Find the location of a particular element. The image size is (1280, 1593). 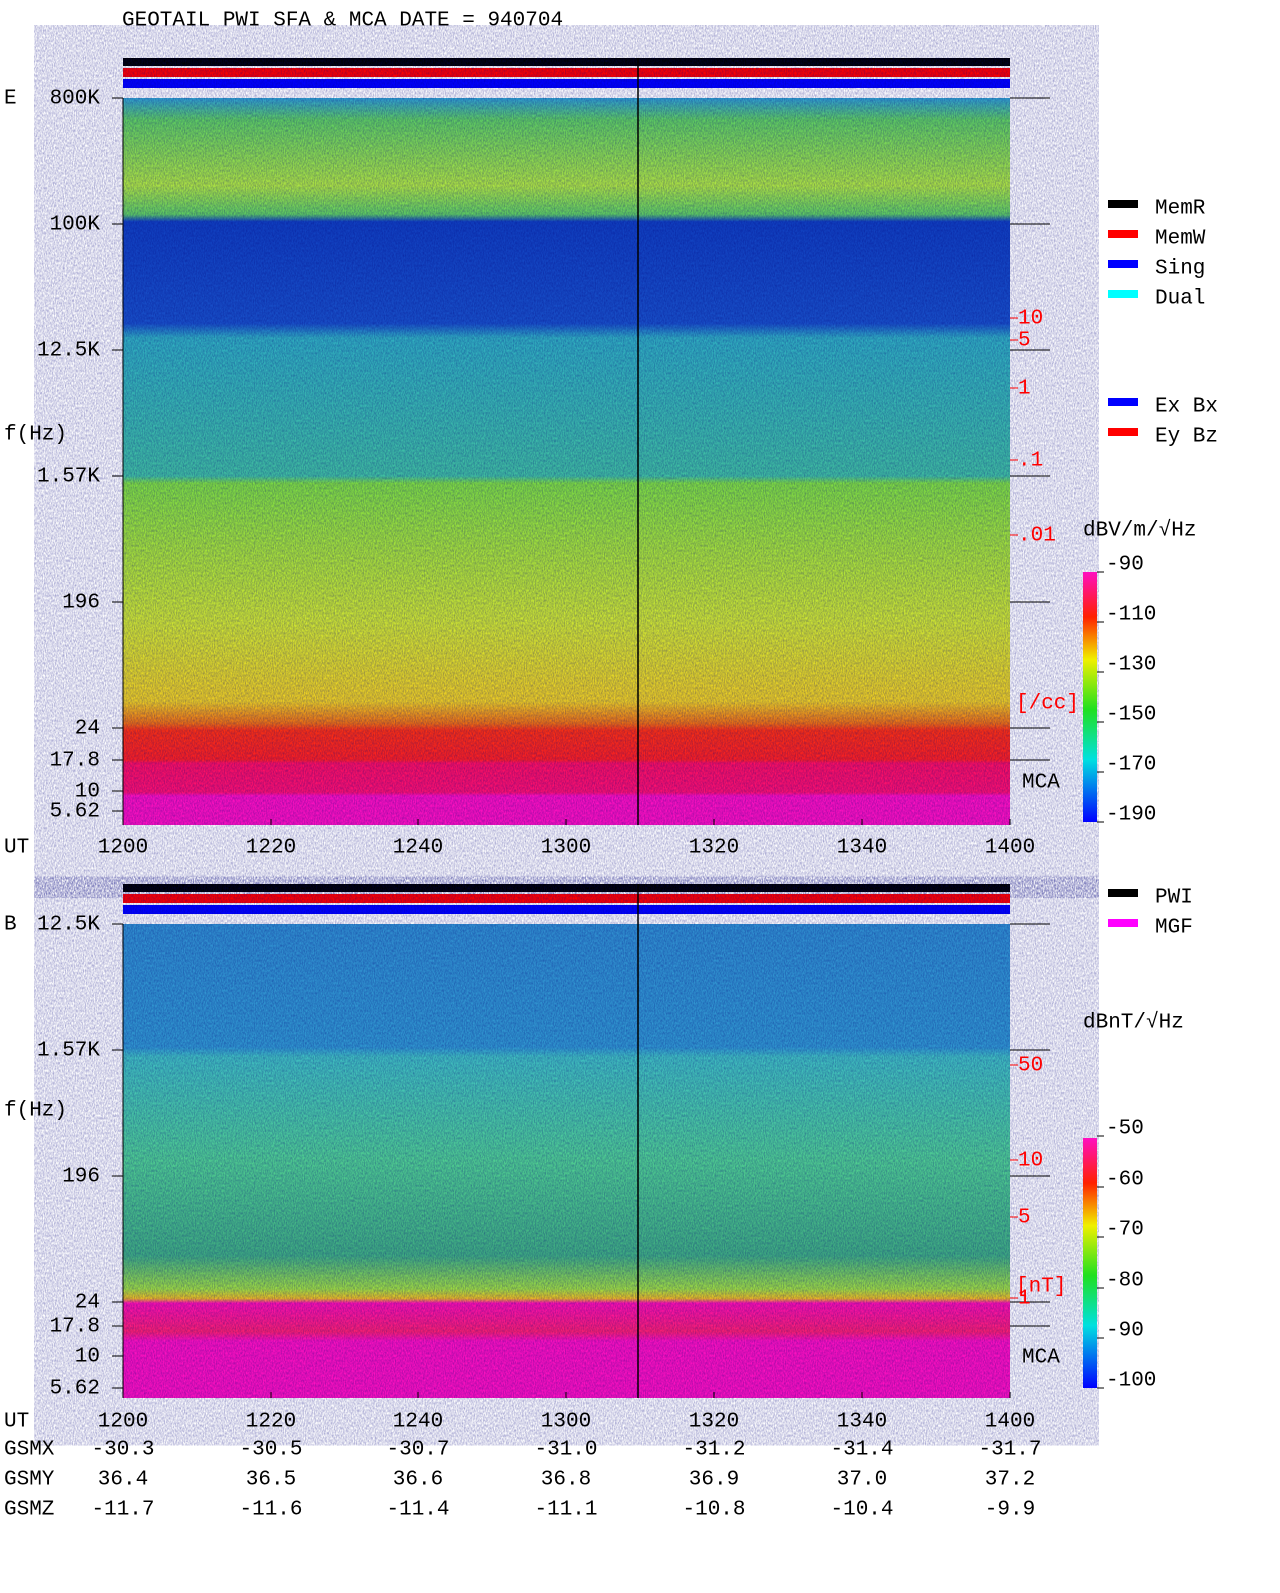

ephemeris-value: 36.4 is located at coordinates (123, 1480).